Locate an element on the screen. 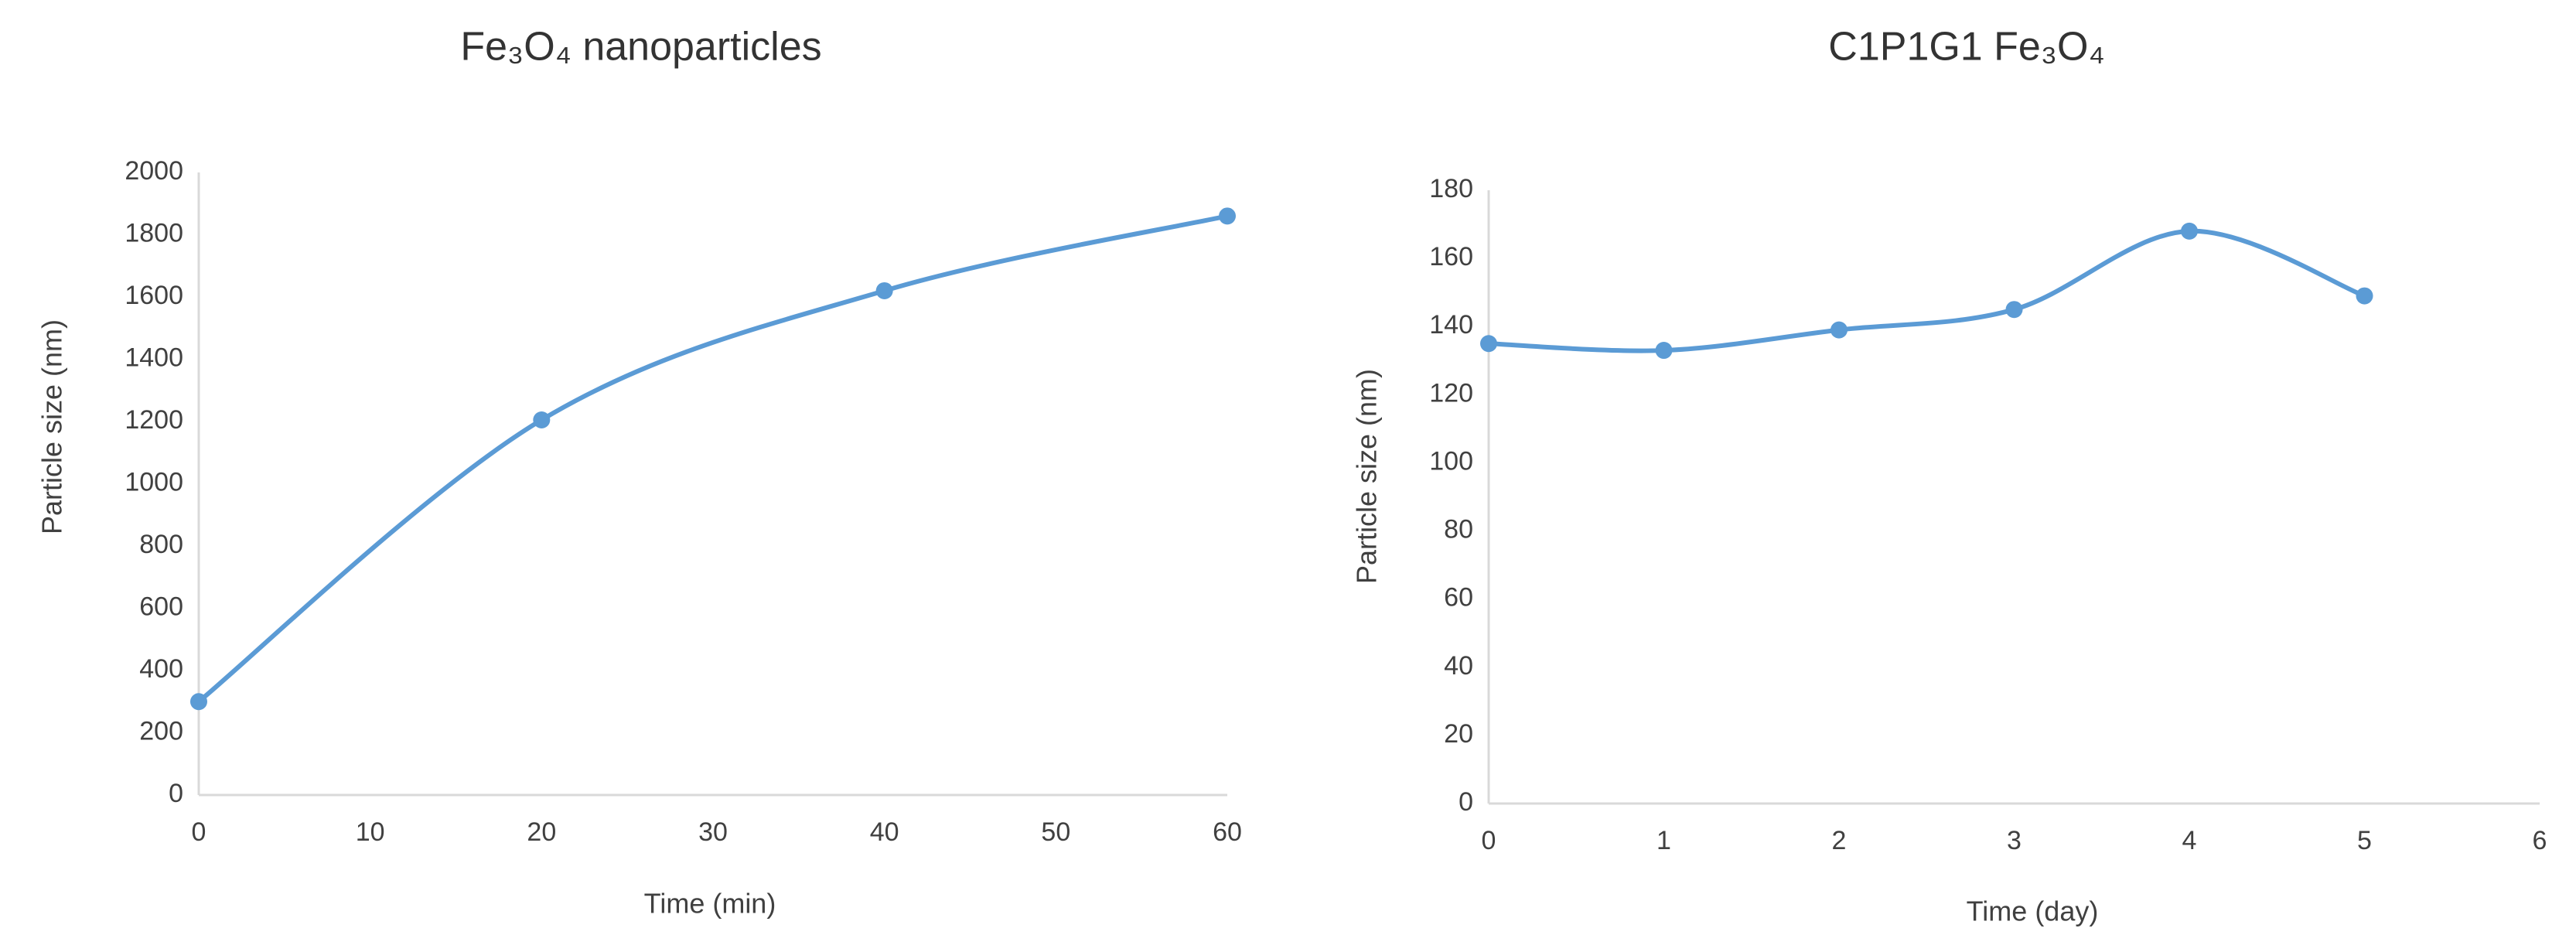 The height and width of the screenshot is (952, 2576). y-tick-label: 1600 is located at coordinates (154, 296).